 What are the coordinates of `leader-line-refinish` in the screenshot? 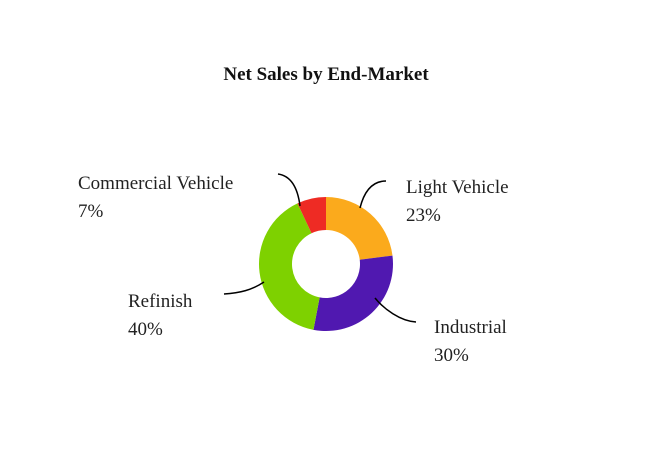 It's located at (244, 288).